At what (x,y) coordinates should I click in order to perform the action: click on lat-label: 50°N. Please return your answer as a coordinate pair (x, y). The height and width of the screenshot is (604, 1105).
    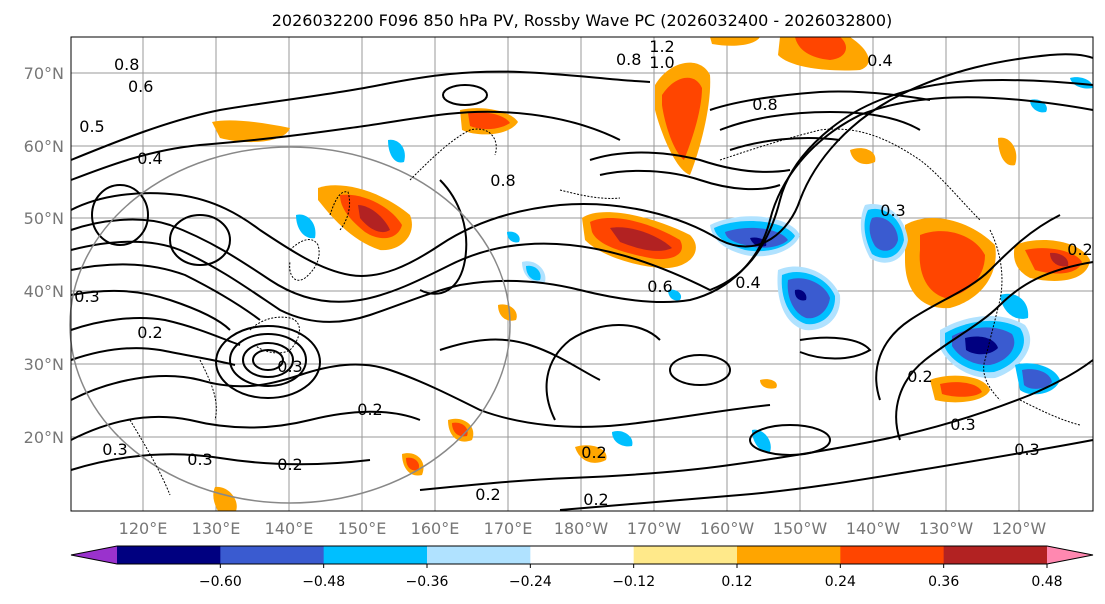
    Looking at the image, I should click on (44, 218).